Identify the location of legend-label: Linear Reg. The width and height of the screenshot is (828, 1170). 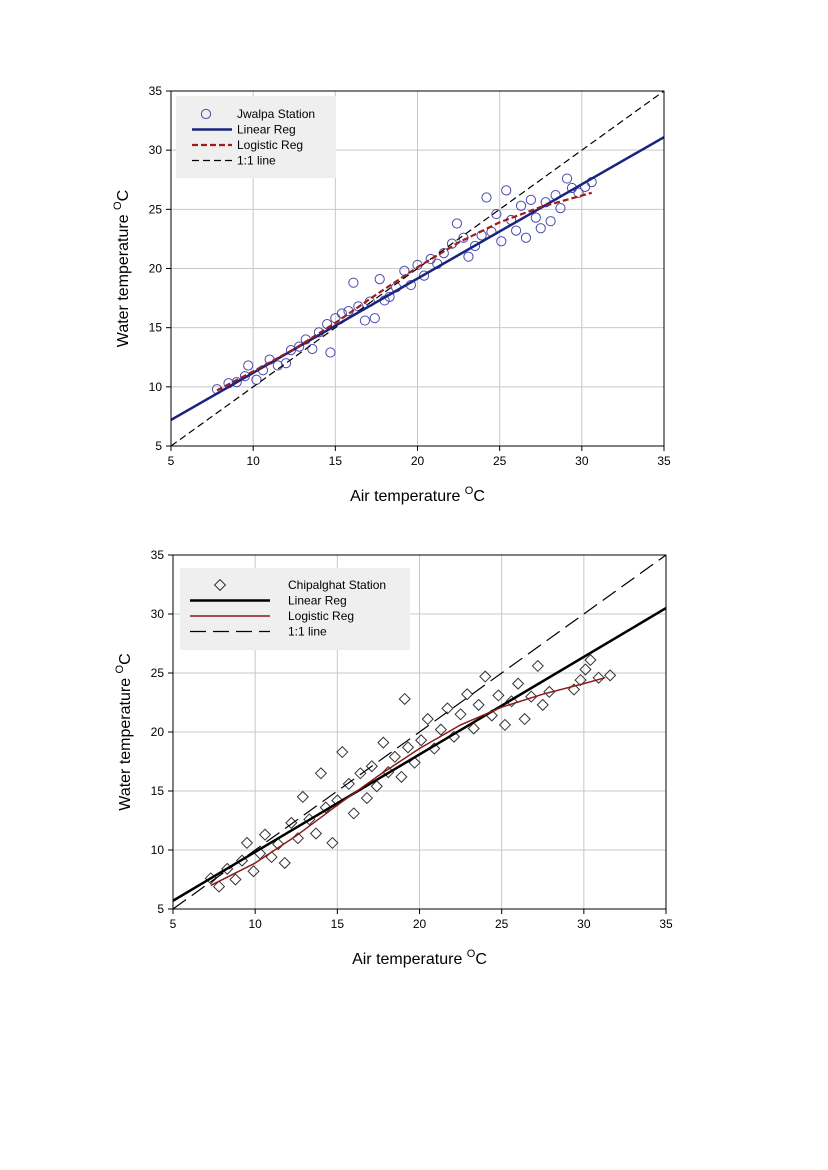
(317, 601).